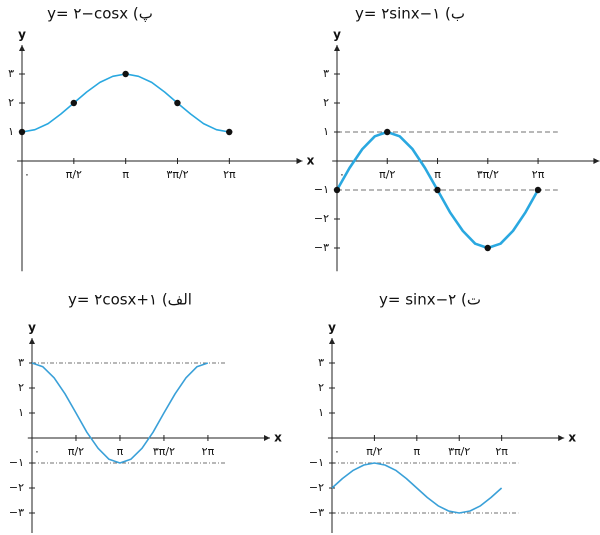 Image resolution: width=600 pixels, height=535 pixels. What do you see at coordinates (430, 300) in the screenshot?
I see `chart-title: ت) y= sinx−۲` at bounding box center [430, 300].